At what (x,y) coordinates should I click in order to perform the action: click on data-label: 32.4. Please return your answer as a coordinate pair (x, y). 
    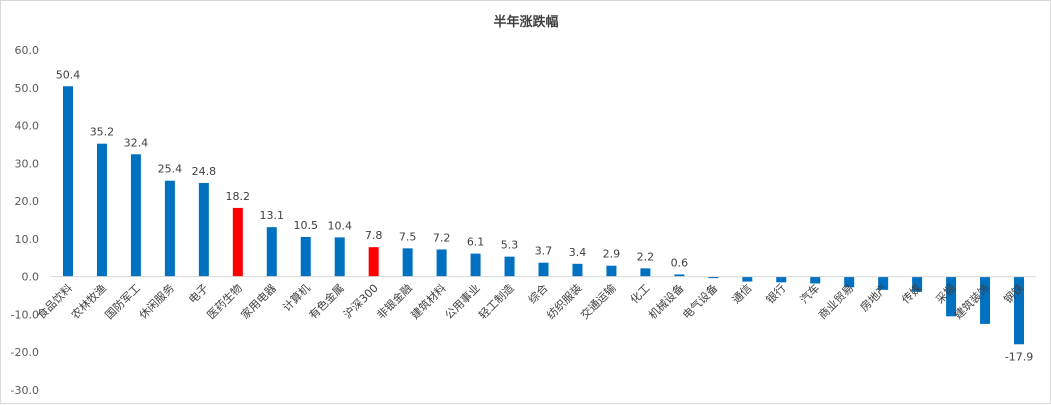
    Looking at the image, I should click on (136, 142).